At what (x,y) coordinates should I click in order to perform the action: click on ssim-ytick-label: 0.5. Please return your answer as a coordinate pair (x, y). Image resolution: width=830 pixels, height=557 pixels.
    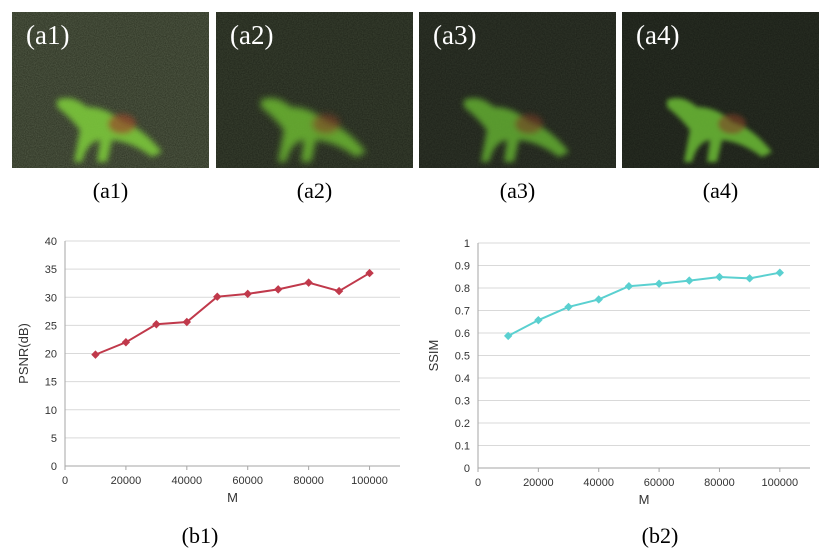
    Looking at the image, I should click on (462, 357).